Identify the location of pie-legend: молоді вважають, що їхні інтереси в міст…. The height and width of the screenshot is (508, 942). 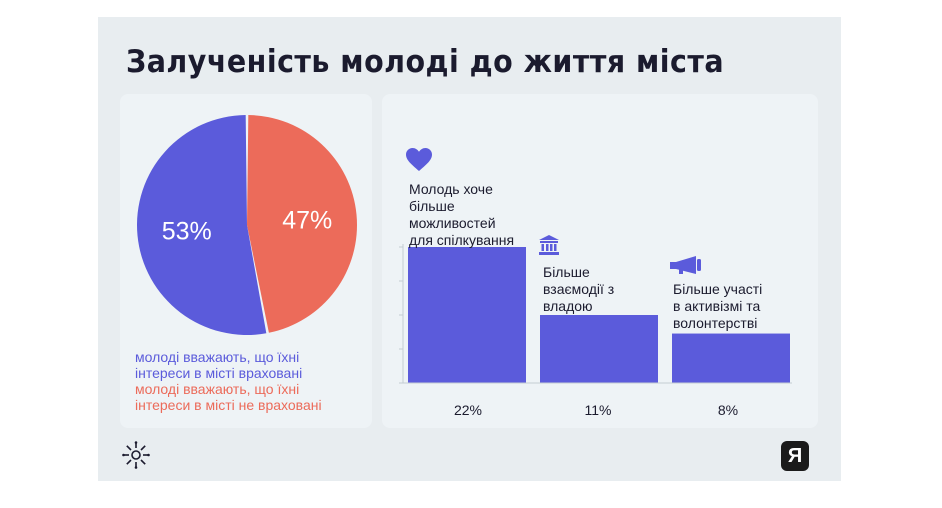
(252, 381).